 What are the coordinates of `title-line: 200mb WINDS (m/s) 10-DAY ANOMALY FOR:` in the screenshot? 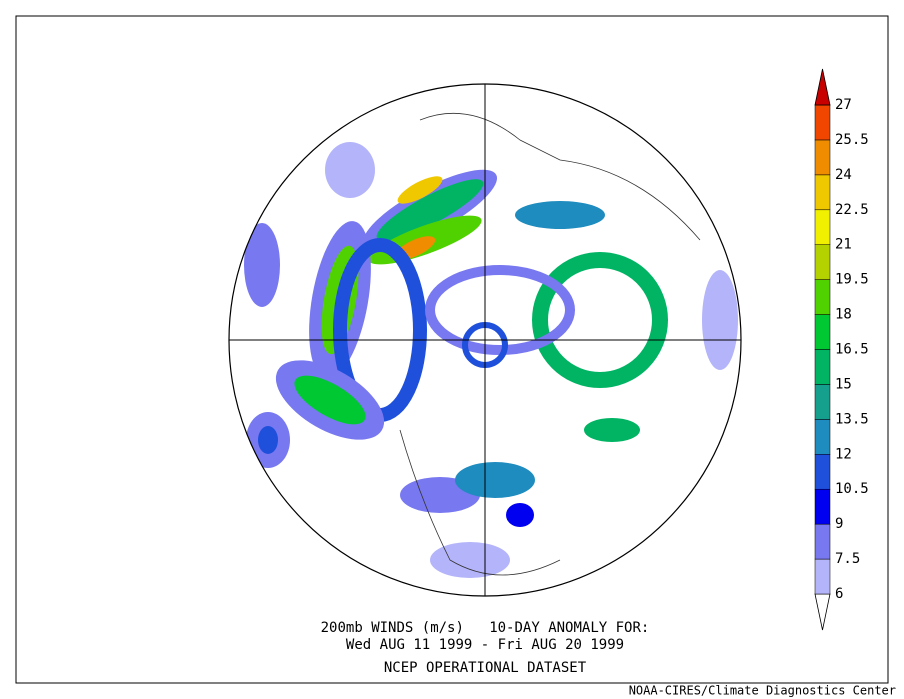 It's located at (485, 628).